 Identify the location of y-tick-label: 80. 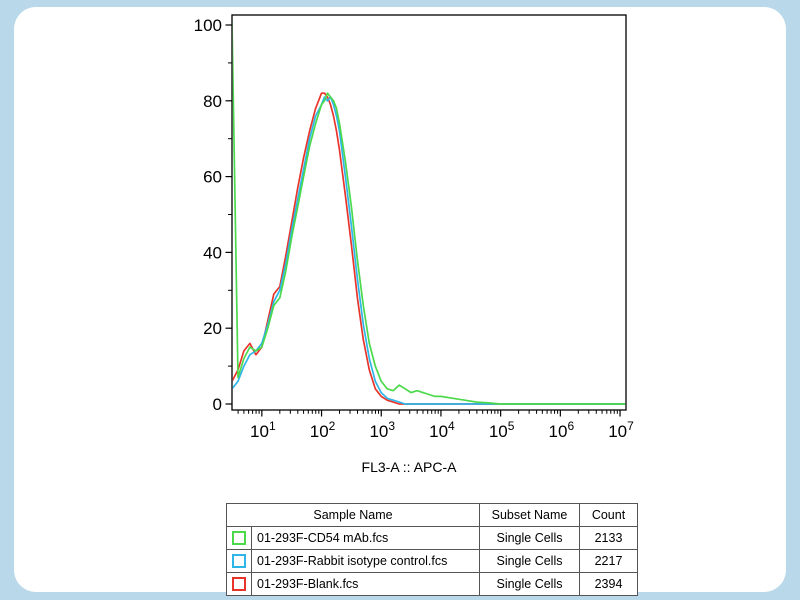
(212, 101).